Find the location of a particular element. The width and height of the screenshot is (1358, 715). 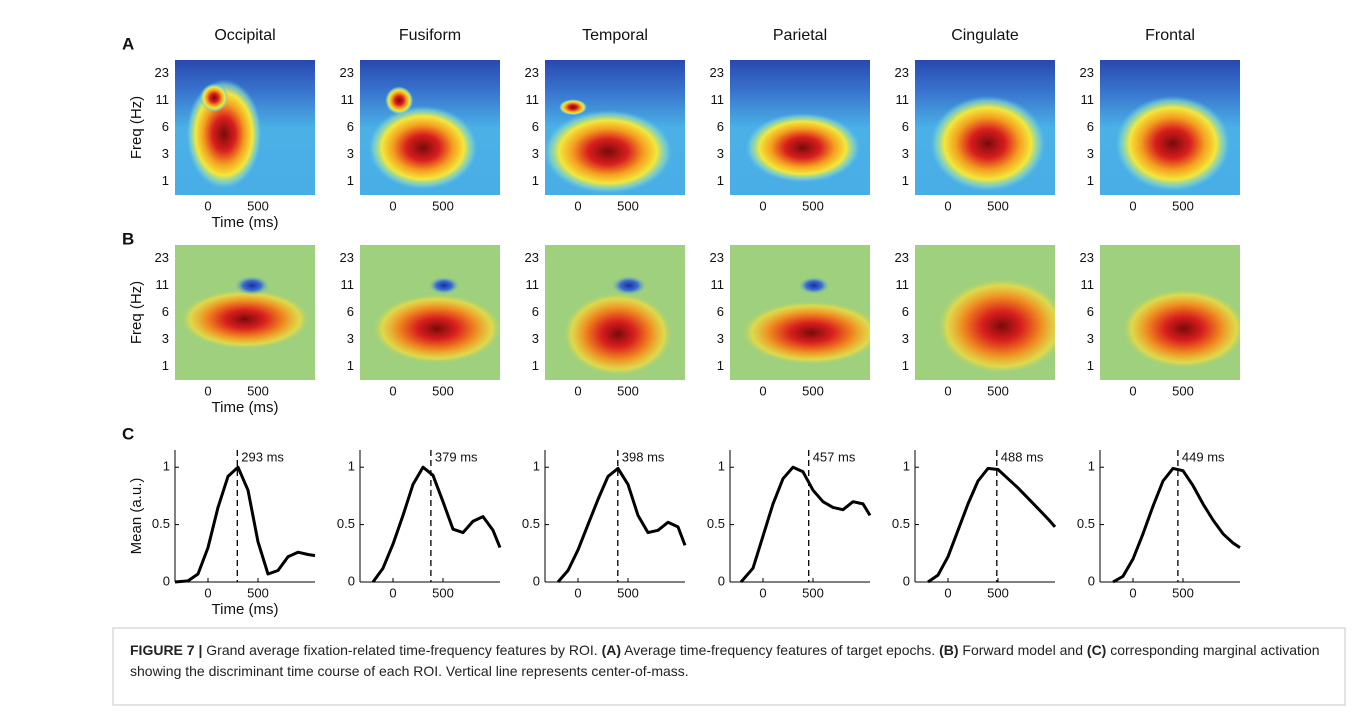

roi-title: Parietal is located at coordinates (800, 35).